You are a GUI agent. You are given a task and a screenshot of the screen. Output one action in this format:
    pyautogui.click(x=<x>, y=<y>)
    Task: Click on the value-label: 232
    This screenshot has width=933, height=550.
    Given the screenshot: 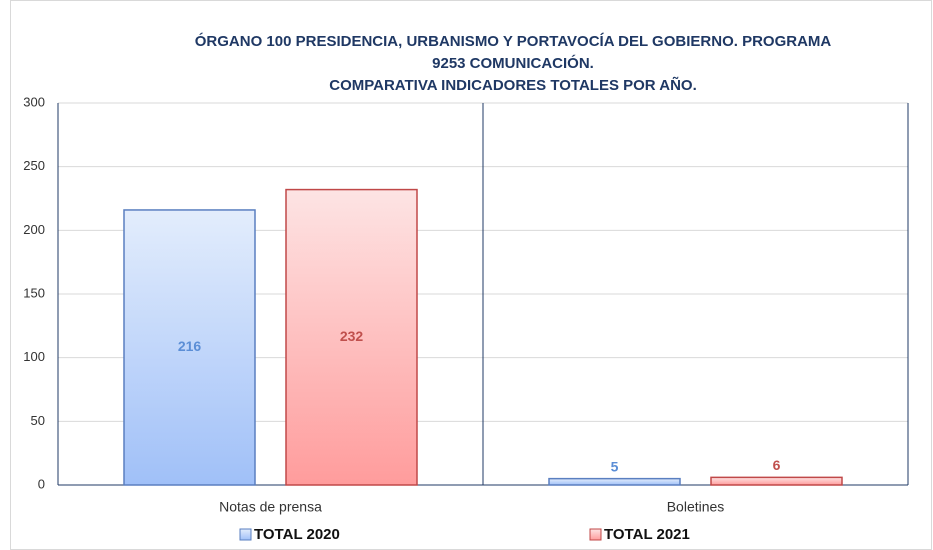 What is the action you would take?
    pyautogui.click(x=352, y=336)
    